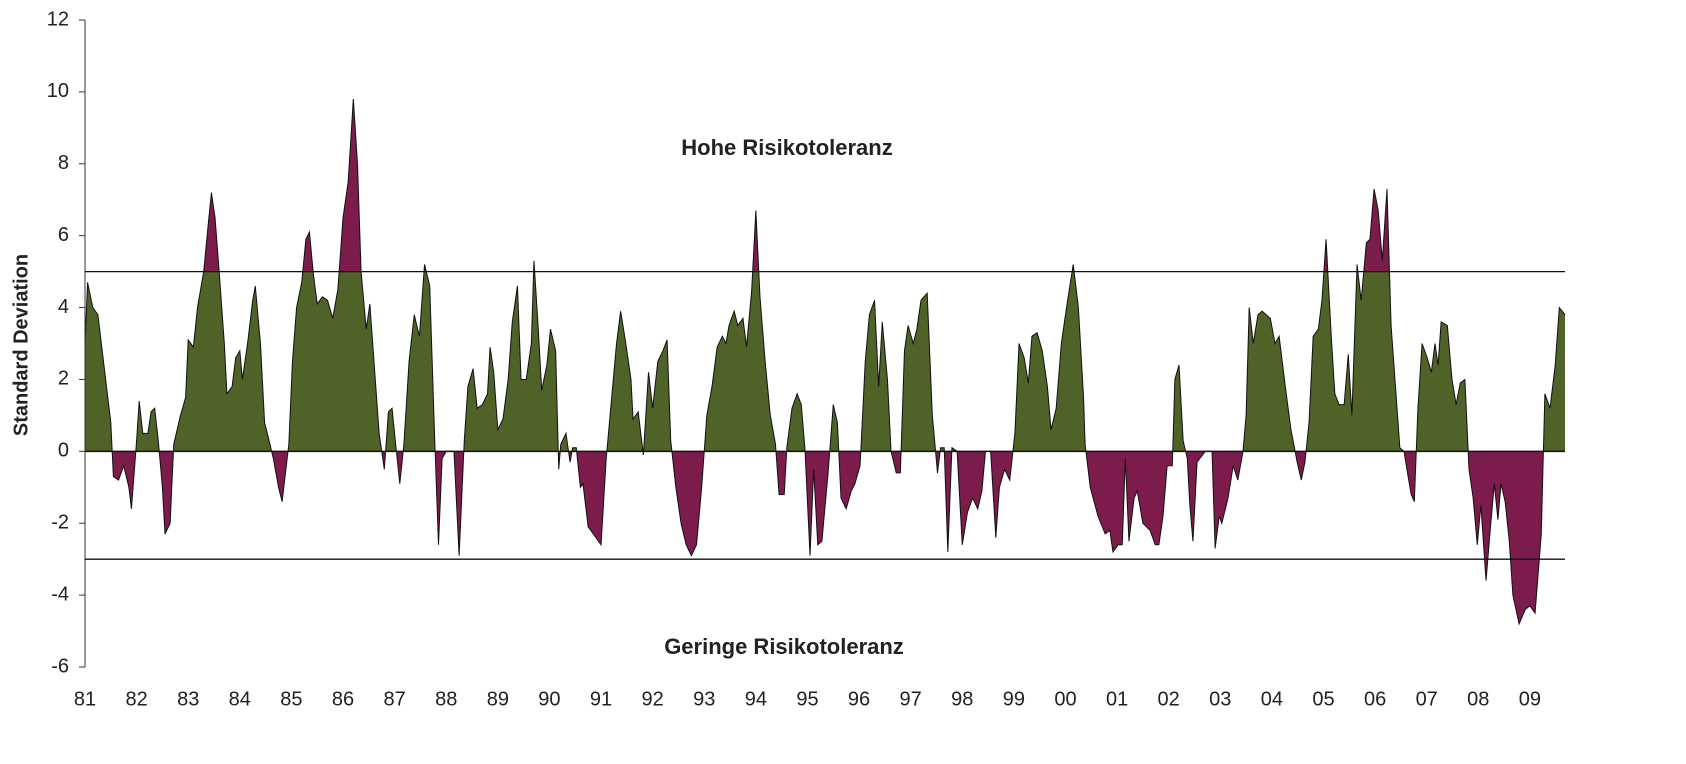 The width and height of the screenshot is (1686, 764). I want to click on x-tick-label: 02, so click(1169, 699).